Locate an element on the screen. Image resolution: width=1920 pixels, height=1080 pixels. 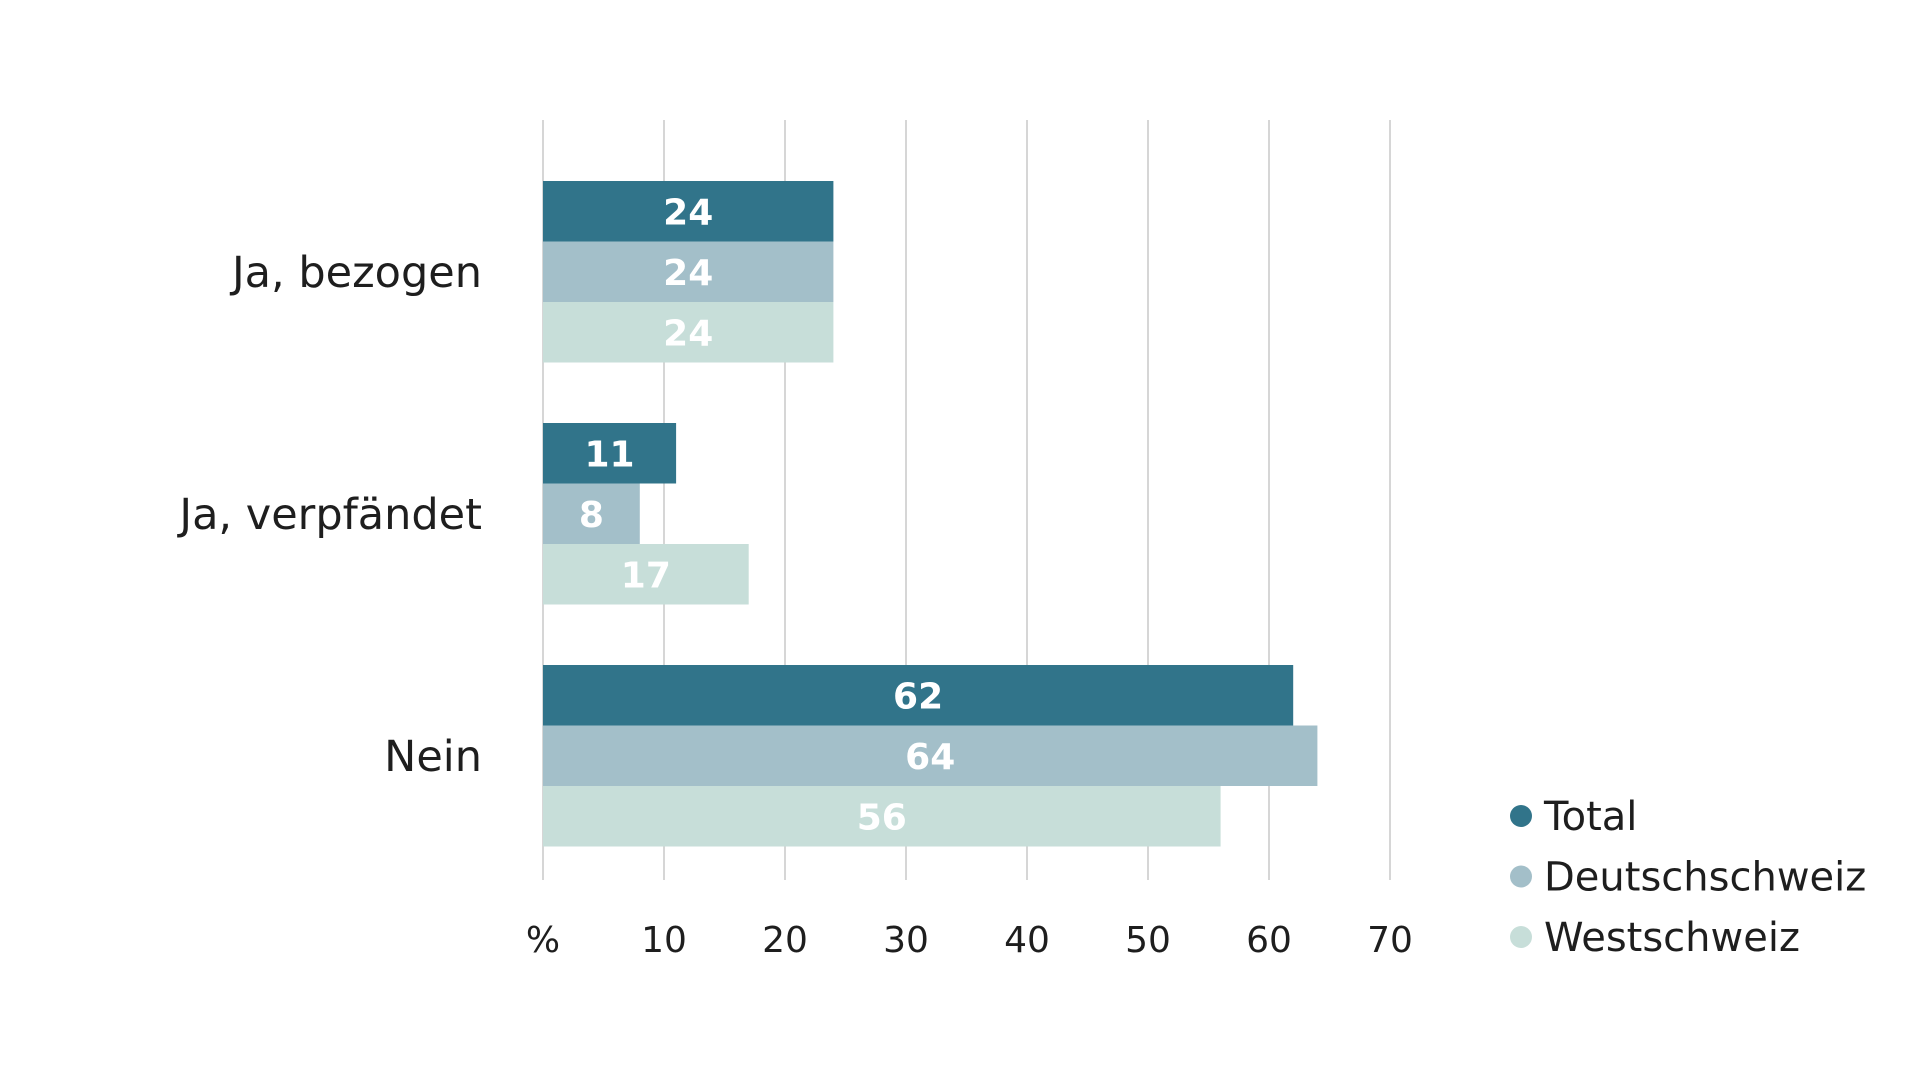
x-tick-label: % is located at coordinates (543, 940).